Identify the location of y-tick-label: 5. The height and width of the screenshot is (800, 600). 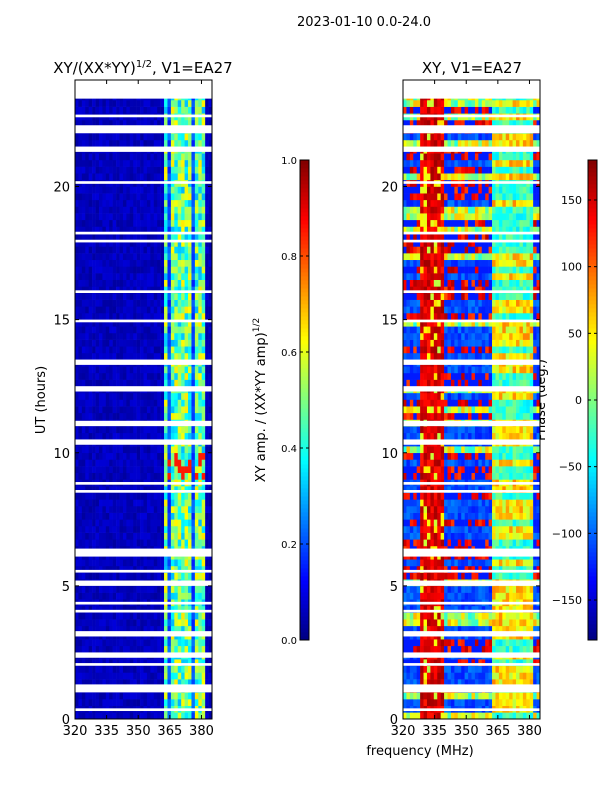
(66, 587).